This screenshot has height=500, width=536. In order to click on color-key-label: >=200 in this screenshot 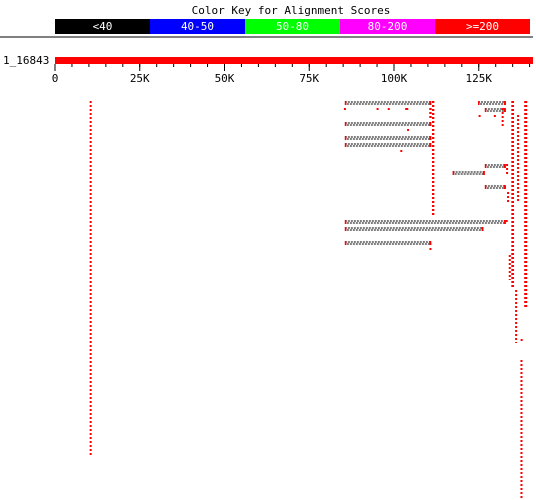, I will do `click(482, 26)`.